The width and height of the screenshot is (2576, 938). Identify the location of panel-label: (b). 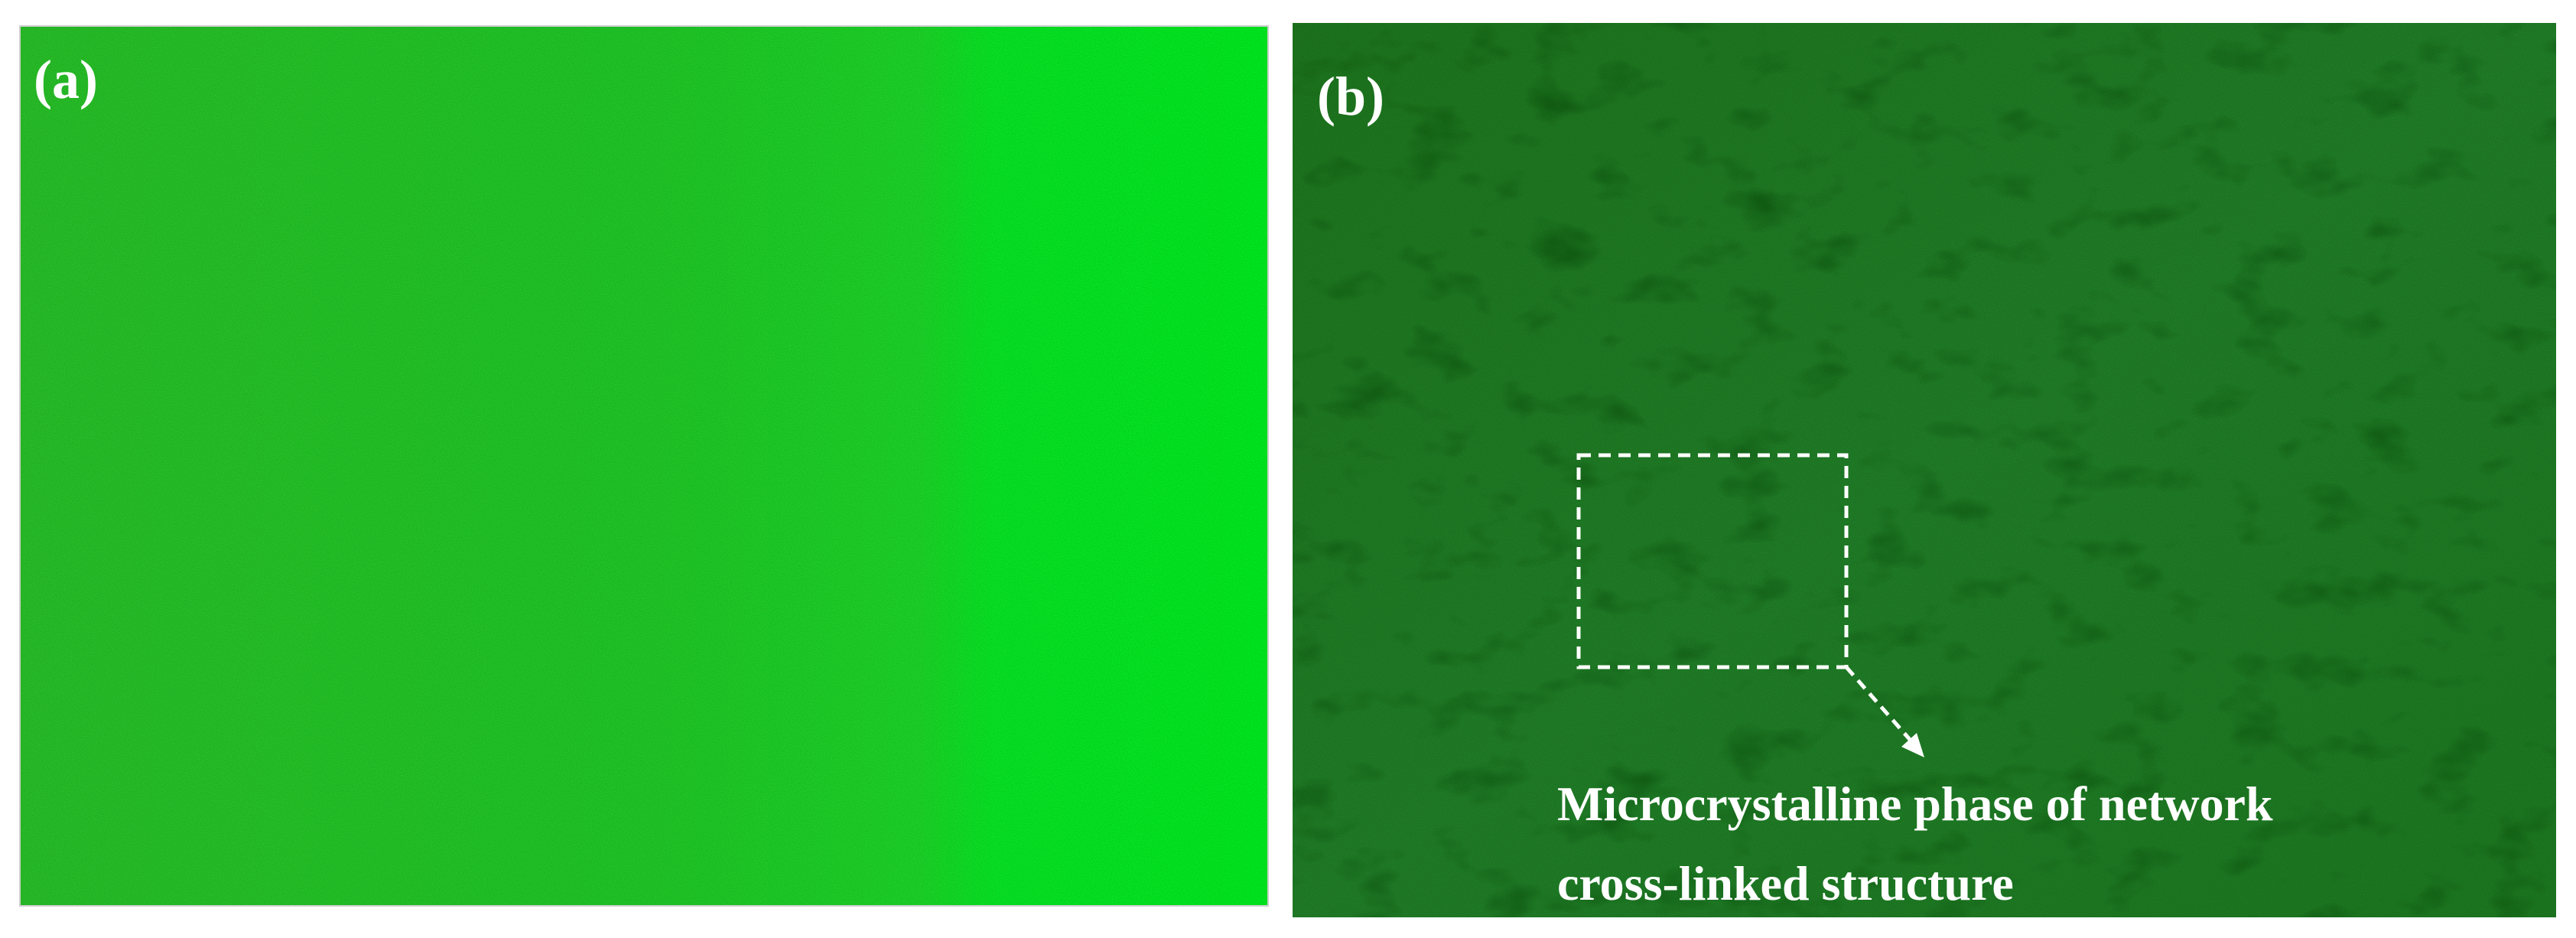
(1350, 96).